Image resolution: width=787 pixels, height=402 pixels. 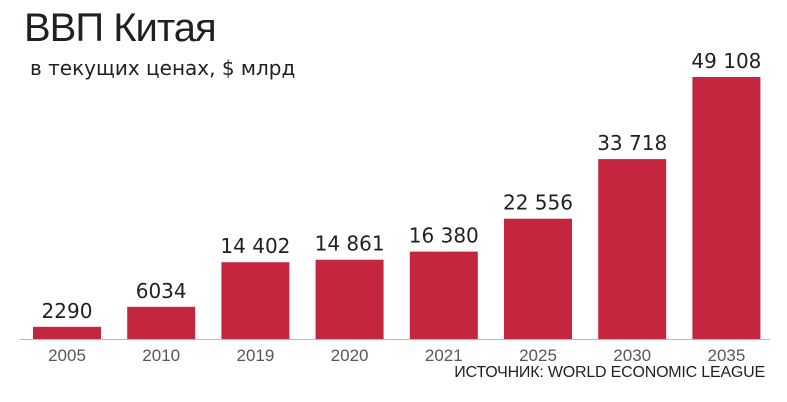 I want to click on bar-2030, so click(x=632, y=249).